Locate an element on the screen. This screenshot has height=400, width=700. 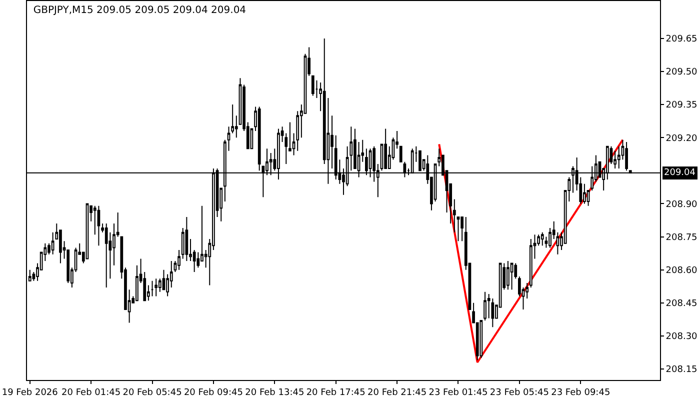
y-tick-label: 208.90 is located at coordinates (682, 205).